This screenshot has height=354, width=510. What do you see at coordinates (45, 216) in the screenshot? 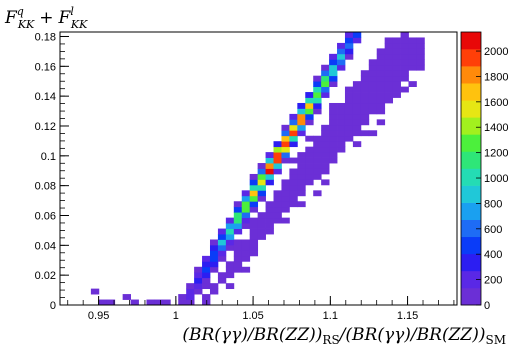
I see `y-tick-label: 0.06` at bounding box center [45, 216].